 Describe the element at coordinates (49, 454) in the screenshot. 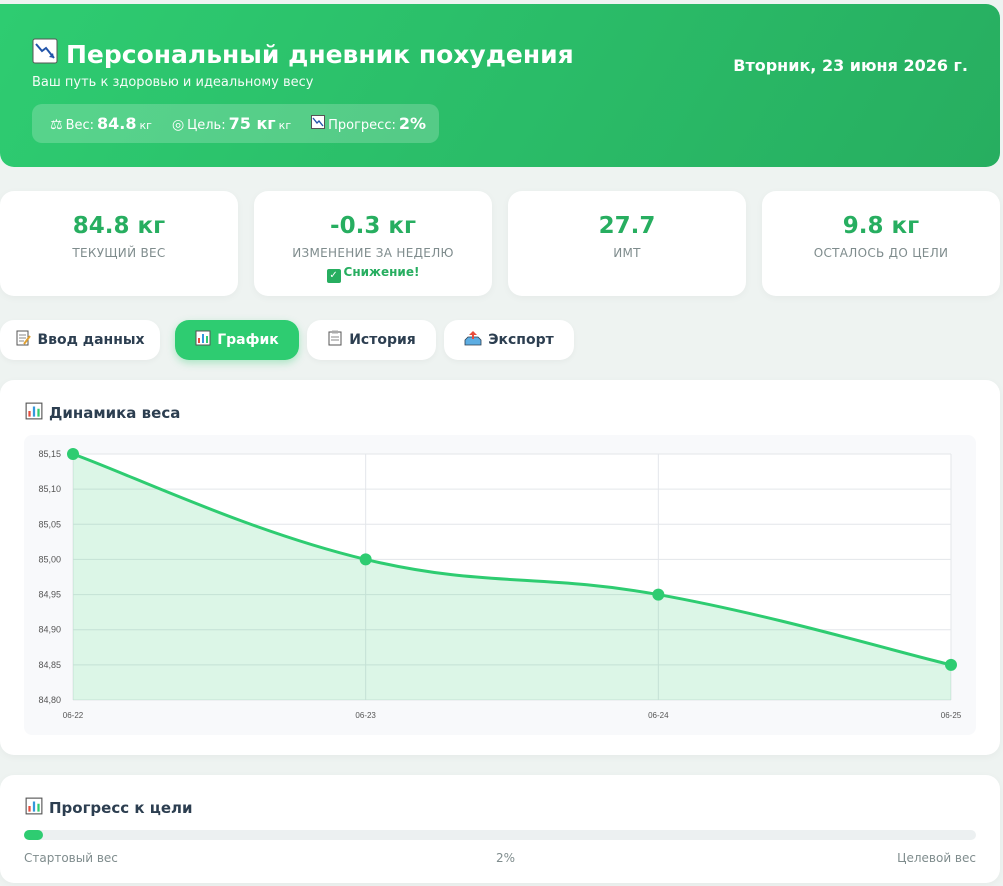

I see `y-tick-label: 85,15` at that location.